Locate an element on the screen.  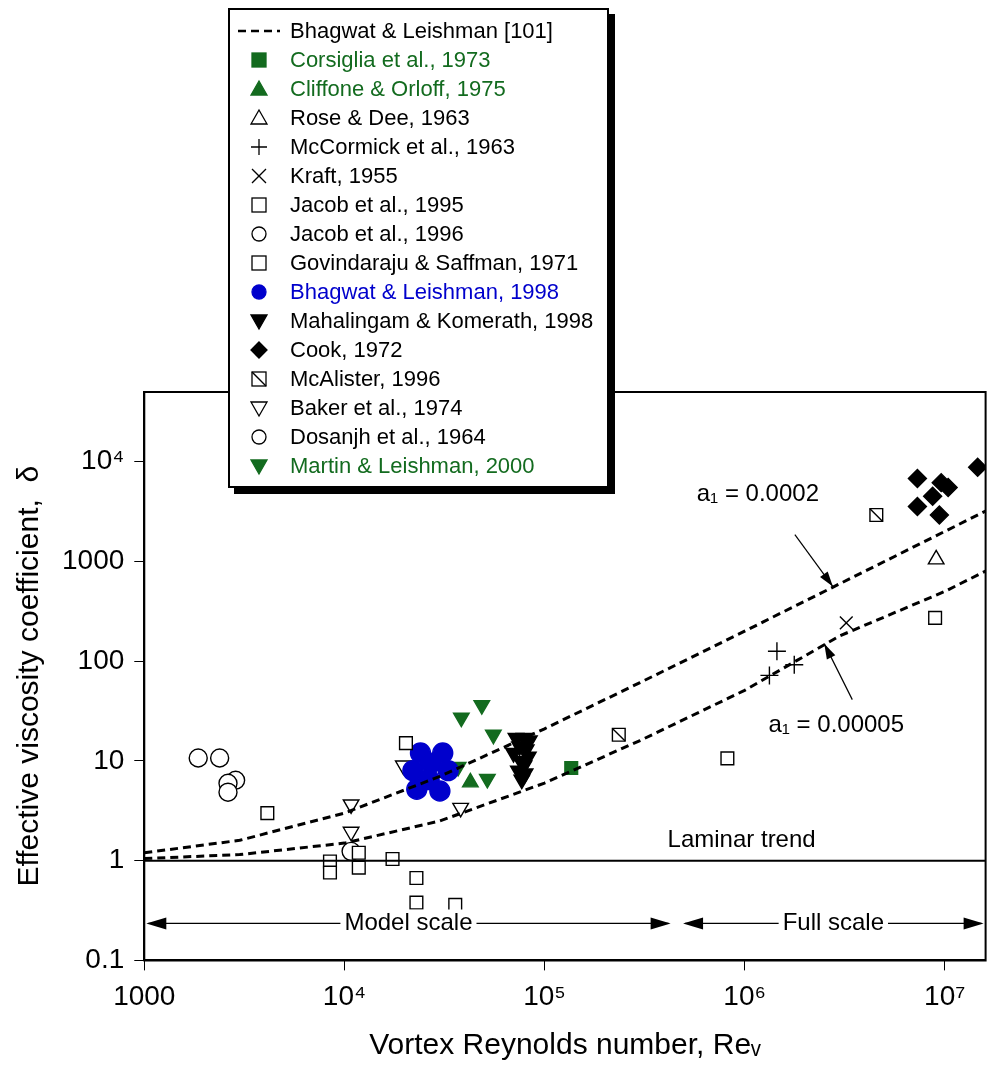
x-tick-label: 10⁵ is located at coordinates (544, 995).